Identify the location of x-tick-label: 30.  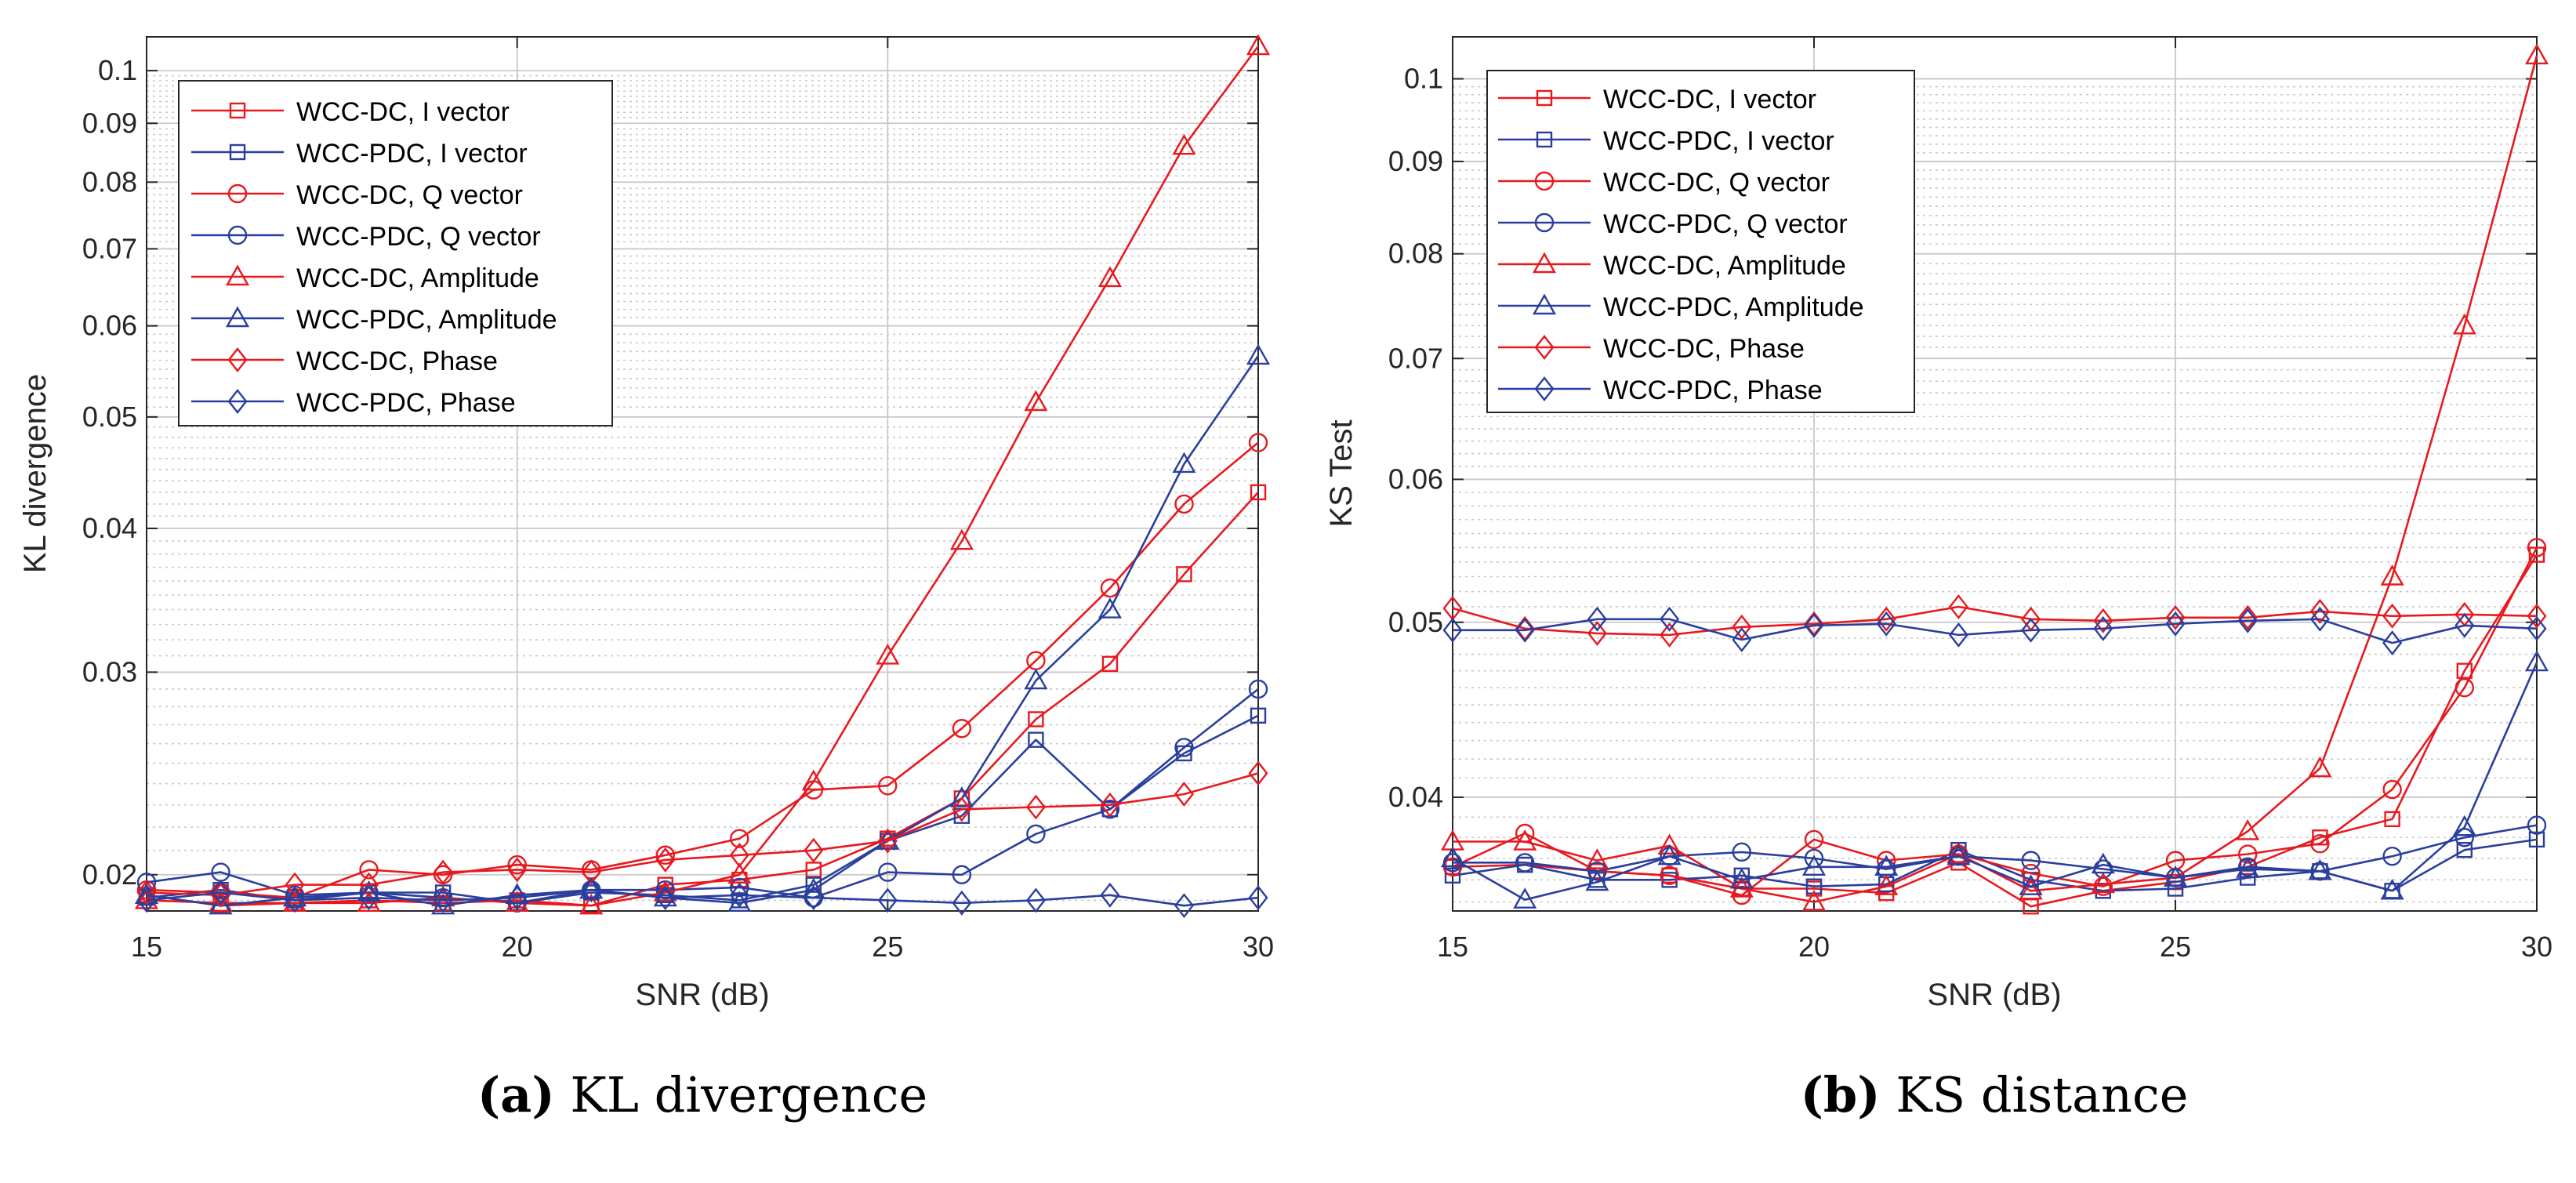
(2536, 947).